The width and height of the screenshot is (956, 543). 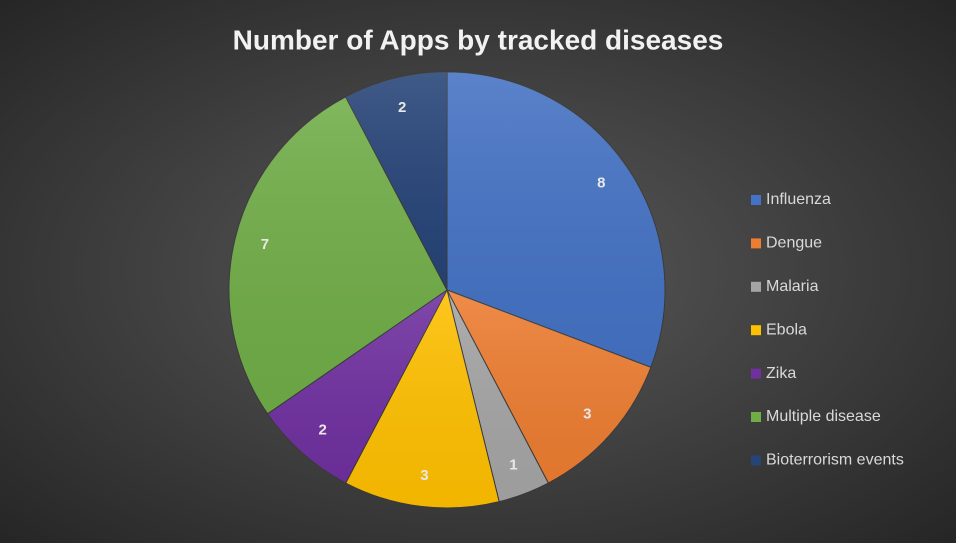 What do you see at coordinates (835, 460) in the screenshot?
I see `legend-label: Bioterrorism events` at bounding box center [835, 460].